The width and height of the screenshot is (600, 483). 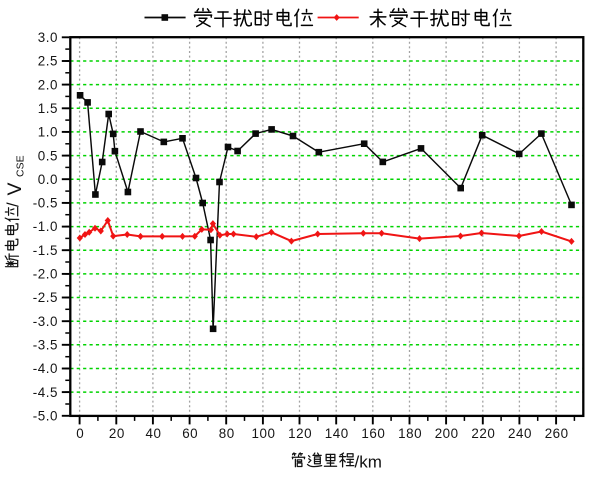 I want to click on svg-text: -2.5, so click(x=45, y=297).